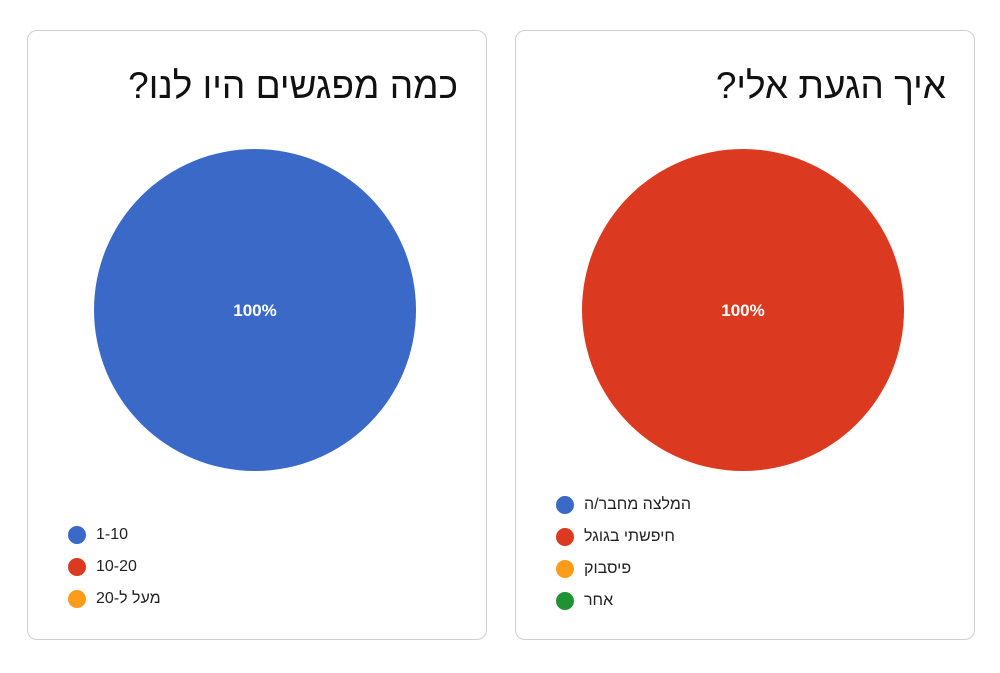 This screenshot has width=1000, height=673. I want to click on legend-referral: המלצה מחבר/ה חיפשתי בגוגל פיסבוק אחר, so click(623, 553).